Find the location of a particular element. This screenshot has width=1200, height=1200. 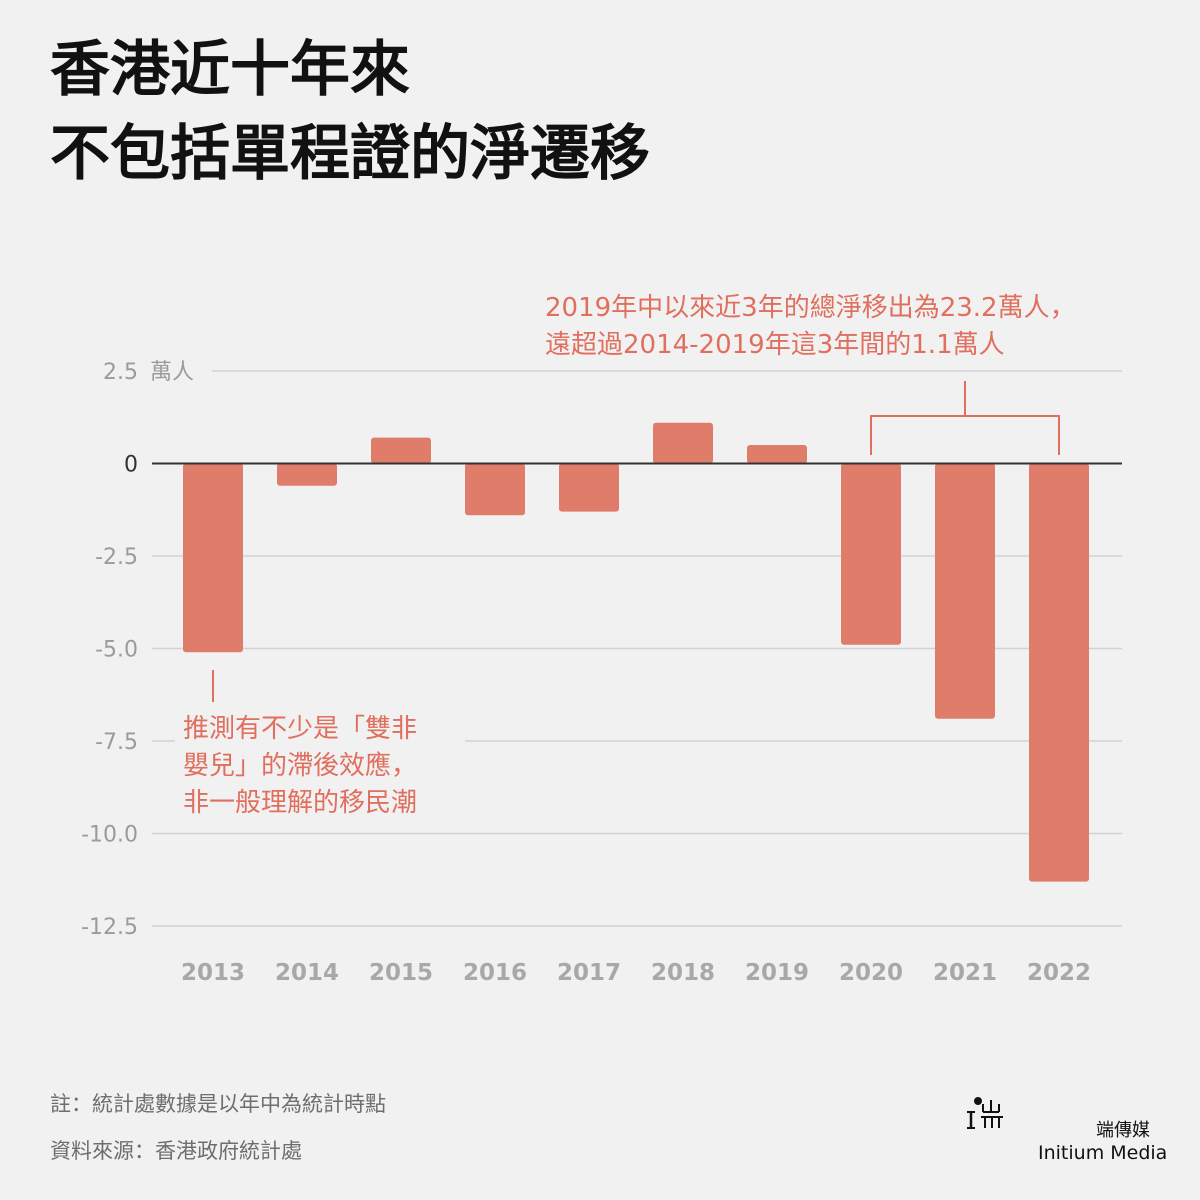

x-tick-label: 2014 is located at coordinates (307, 973).